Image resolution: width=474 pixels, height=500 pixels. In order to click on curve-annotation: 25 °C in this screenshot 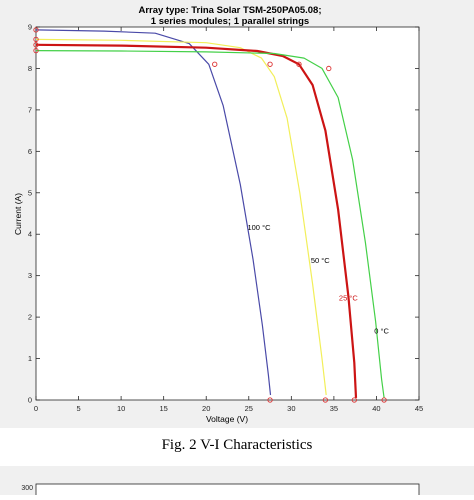, I will do `click(348, 298)`.